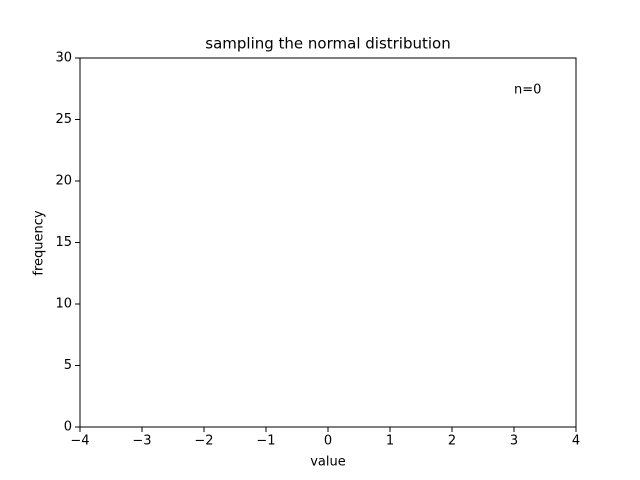 The width and height of the screenshot is (640, 480). I want to click on annotation: n=0, so click(527, 90).